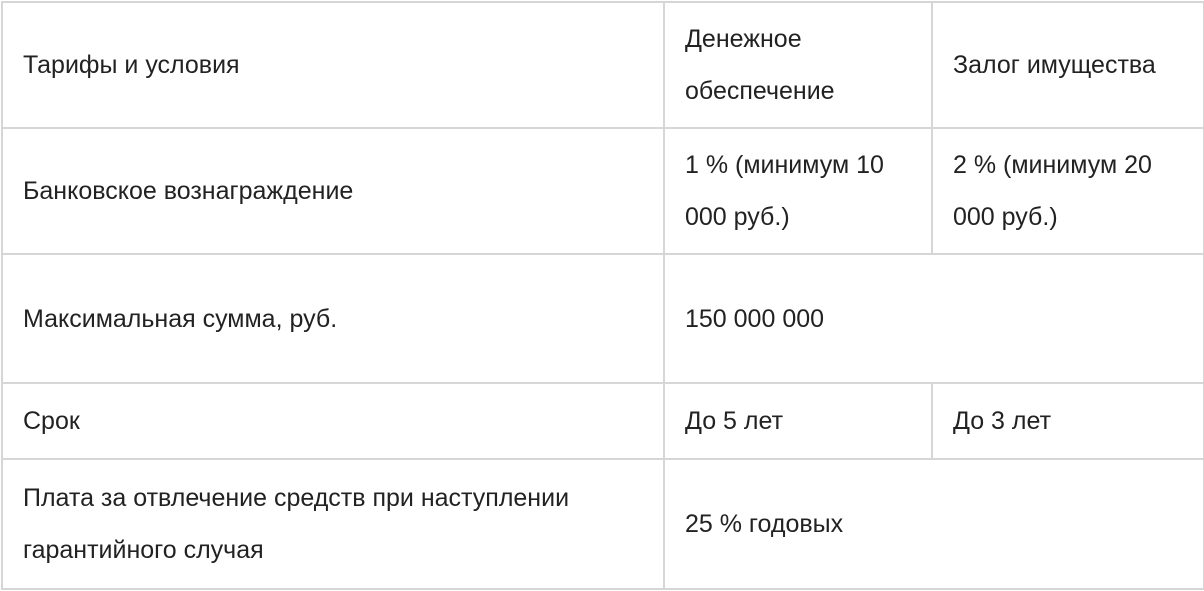 The width and height of the screenshot is (1204, 591). Describe the element at coordinates (333, 421) in the screenshot. I see `row-label: Срок` at that location.